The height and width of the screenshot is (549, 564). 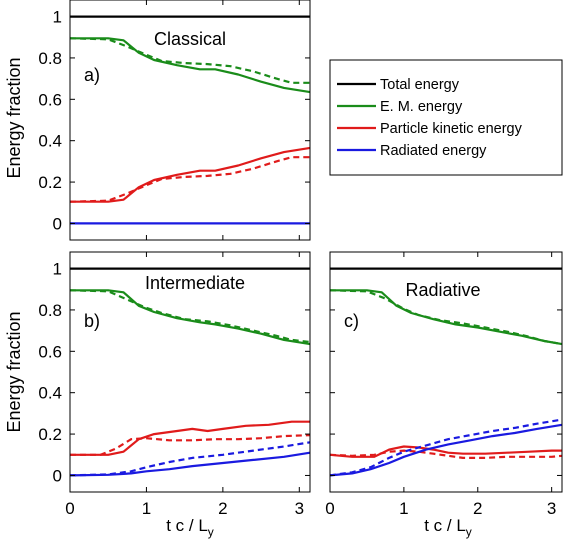 I want to click on panel-title: Classical, so click(x=190, y=39).